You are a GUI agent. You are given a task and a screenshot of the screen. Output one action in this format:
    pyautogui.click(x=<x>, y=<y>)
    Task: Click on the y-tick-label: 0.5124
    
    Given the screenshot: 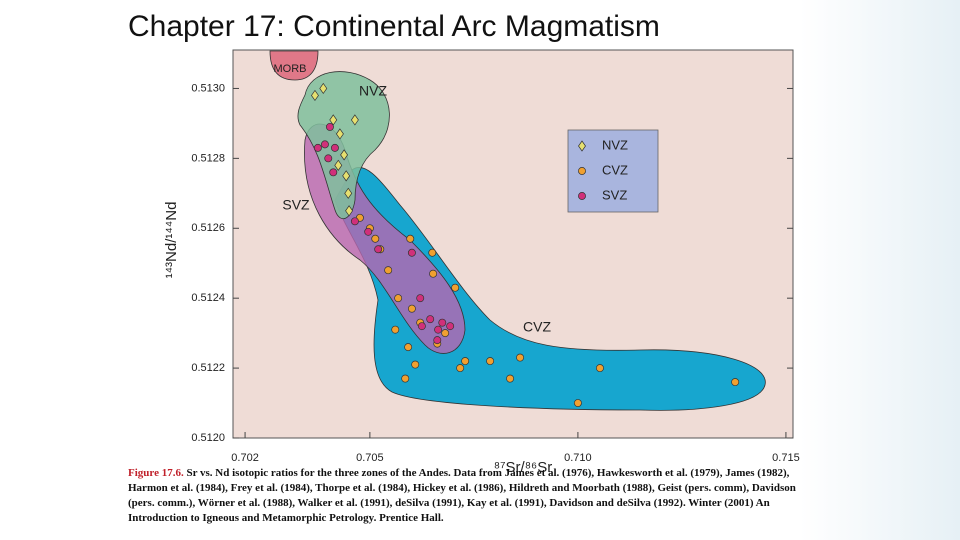 What is the action you would take?
    pyautogui.click(x=208, y=298)
    